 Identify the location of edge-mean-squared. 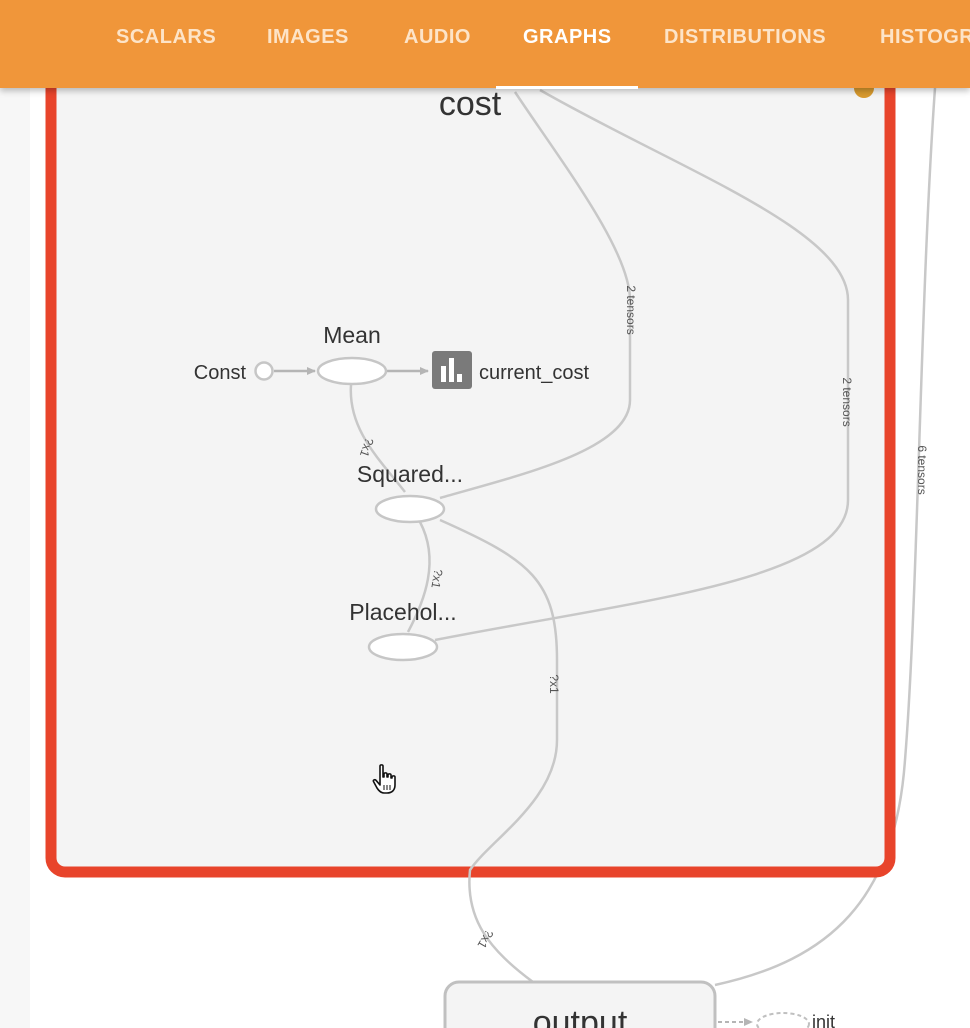
(377, 438).